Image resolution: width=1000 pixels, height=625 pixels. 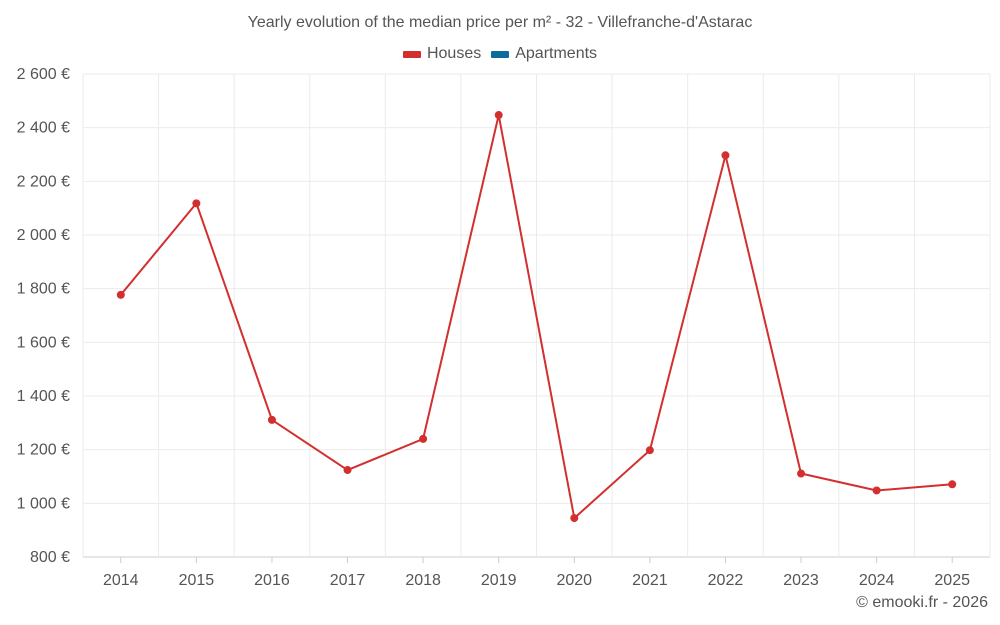 I want to click on y-tick-label: 1 400 €, so click(x=43, y=396).